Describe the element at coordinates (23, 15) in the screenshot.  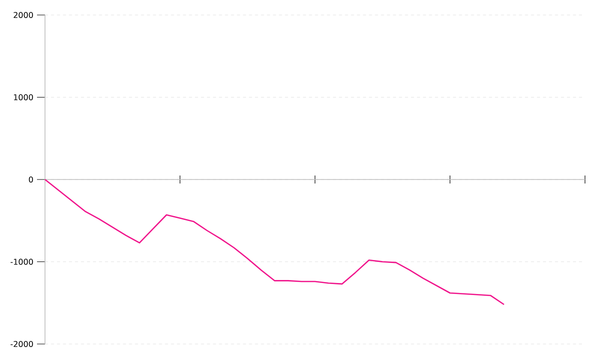
I see `y-tick-label: 2000` at that location.